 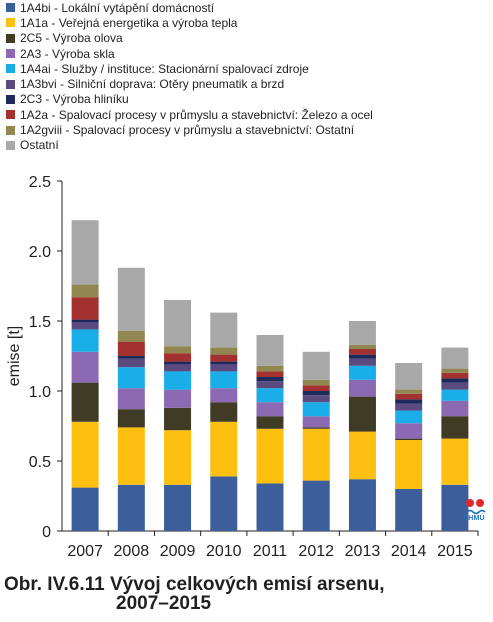 I want to click on legend-label: 1A1a - Veřejná energetika a výroba tepla, so click(x=129, y=22).